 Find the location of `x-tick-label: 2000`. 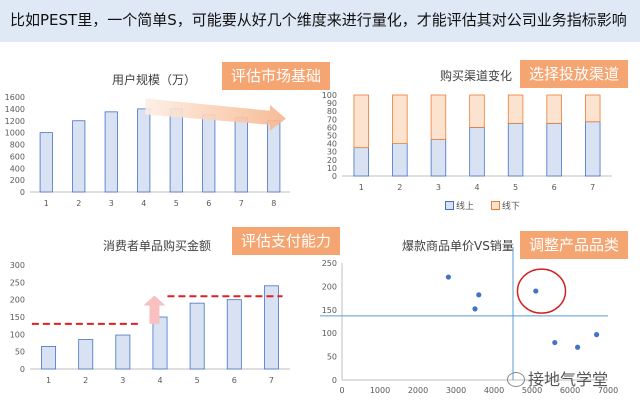

x-tick-label: 2000 is located at coordinates (418, 390).